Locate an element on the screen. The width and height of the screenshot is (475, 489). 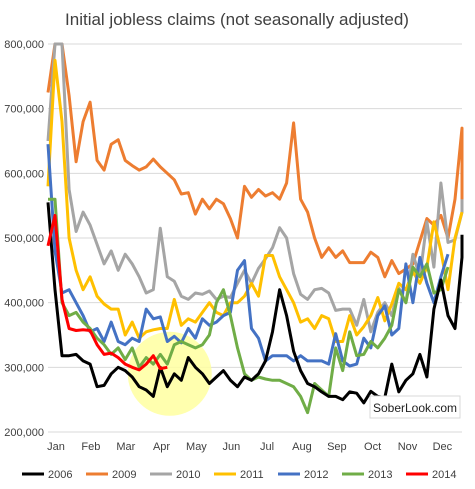
legend-label-2012: 2012 is located at coordinates (316, 475).